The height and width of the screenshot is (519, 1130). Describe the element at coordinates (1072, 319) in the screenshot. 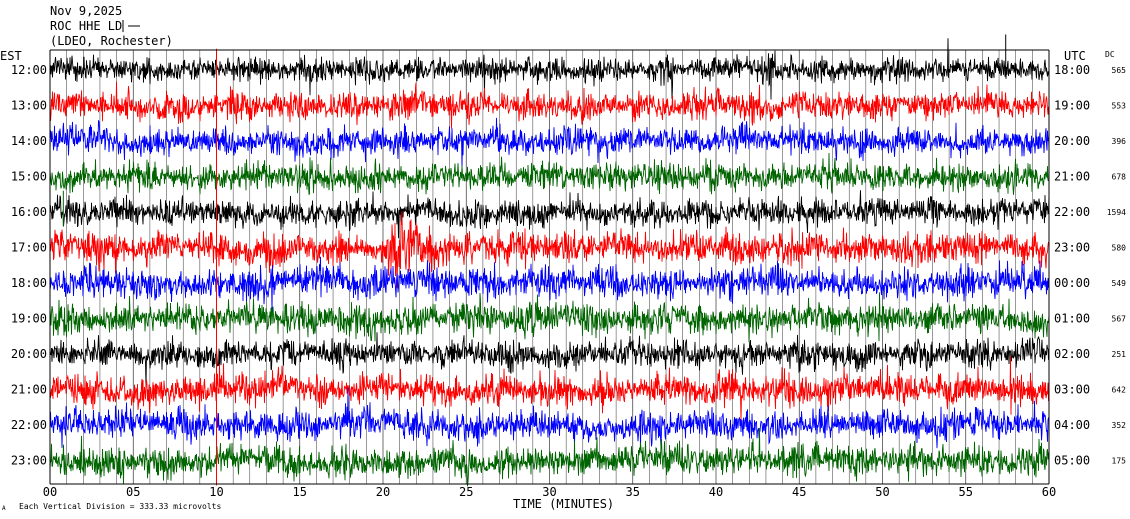

I see `utc-hour-label: 01:00` at that location.